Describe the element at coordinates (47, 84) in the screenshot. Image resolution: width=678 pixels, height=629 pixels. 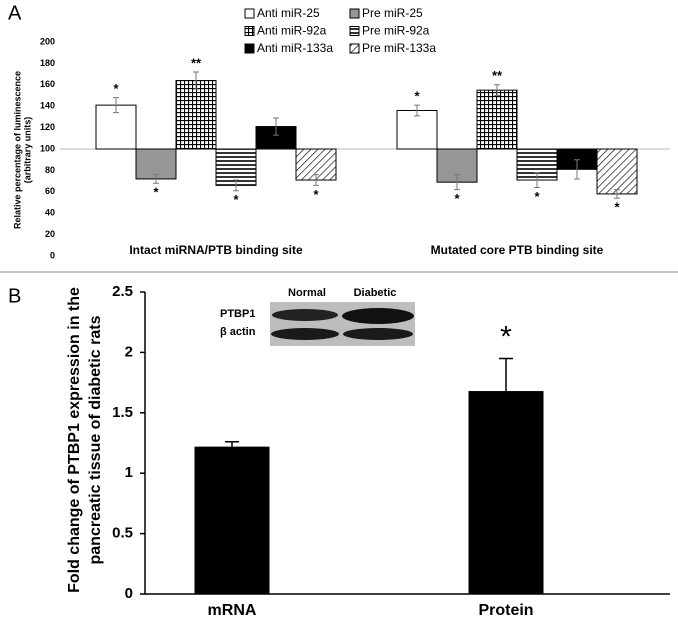
I see `y-tick-label: 160` at that location.